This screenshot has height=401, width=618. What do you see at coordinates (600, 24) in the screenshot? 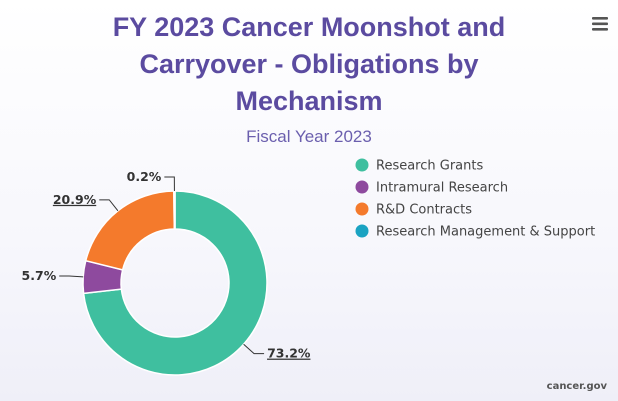
I see `hamburger-menu-icon` at bounding box center [600, 24].